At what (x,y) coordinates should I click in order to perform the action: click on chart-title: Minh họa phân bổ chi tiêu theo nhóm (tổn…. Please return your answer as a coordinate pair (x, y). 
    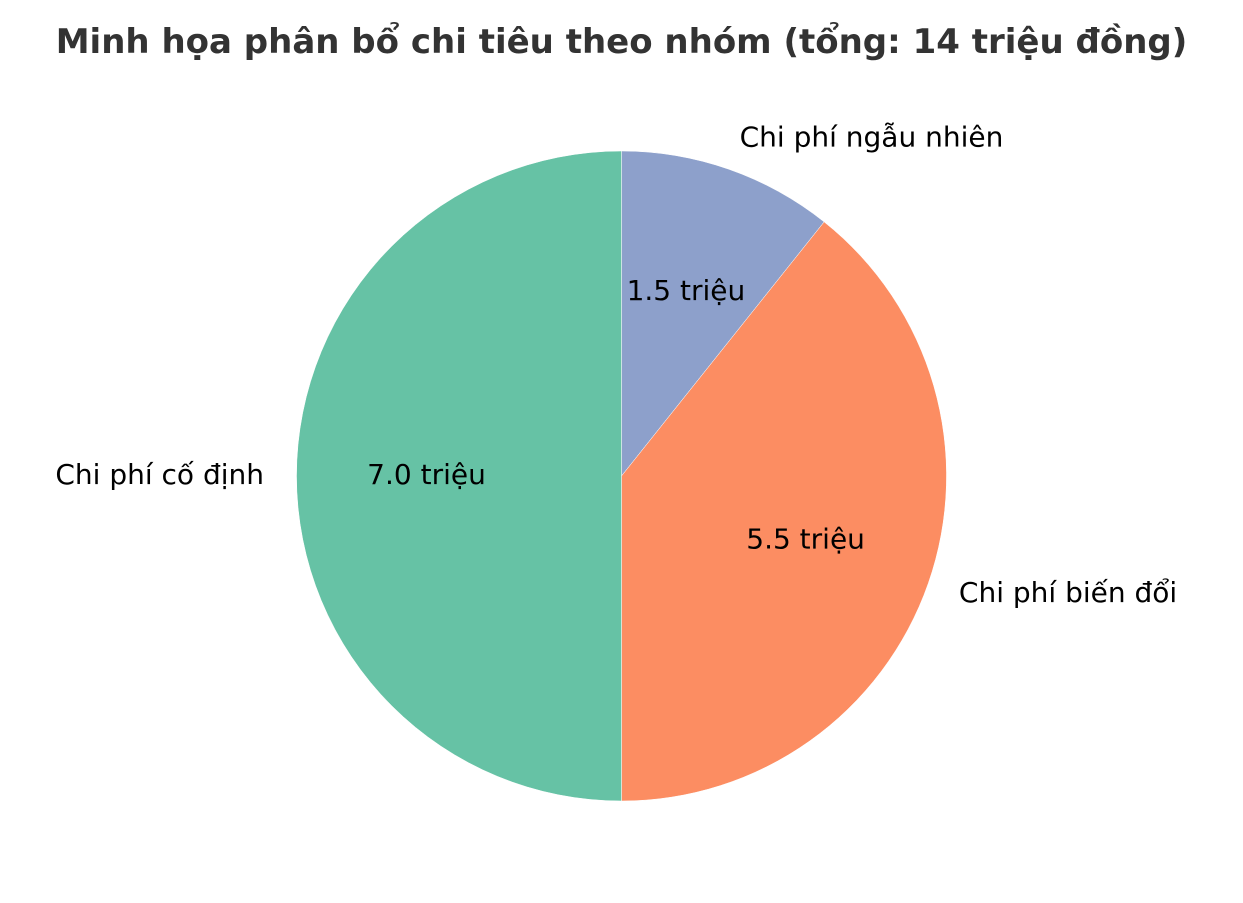
    Looking at the image, I should click on (622, 41).